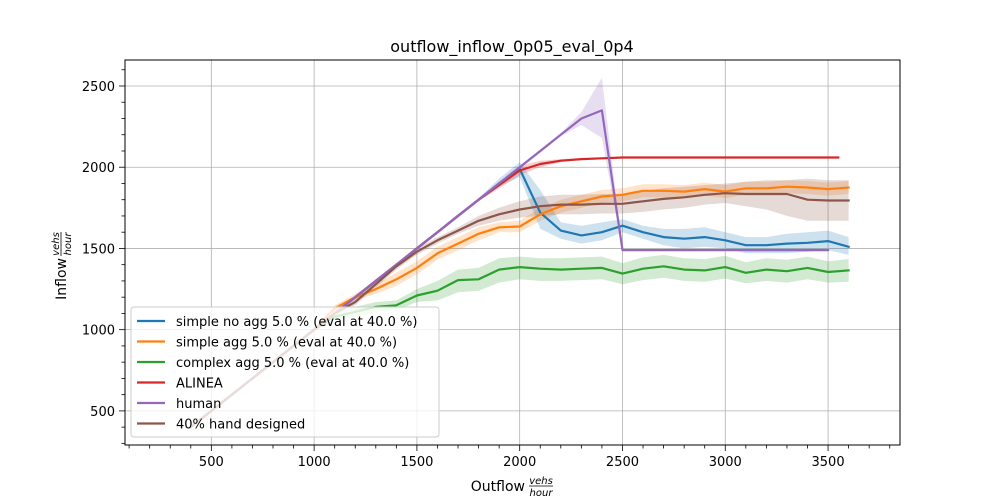  What do you see at coordinates (199, 384) in the screenshot?
I see `legend-label-4: ALINEA` at bounding box center [199, 384].